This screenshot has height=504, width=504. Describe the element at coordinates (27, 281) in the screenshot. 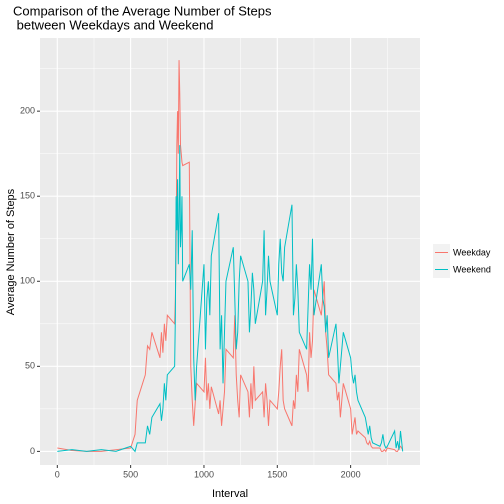

I see `y-tick-label: 100` at that location.